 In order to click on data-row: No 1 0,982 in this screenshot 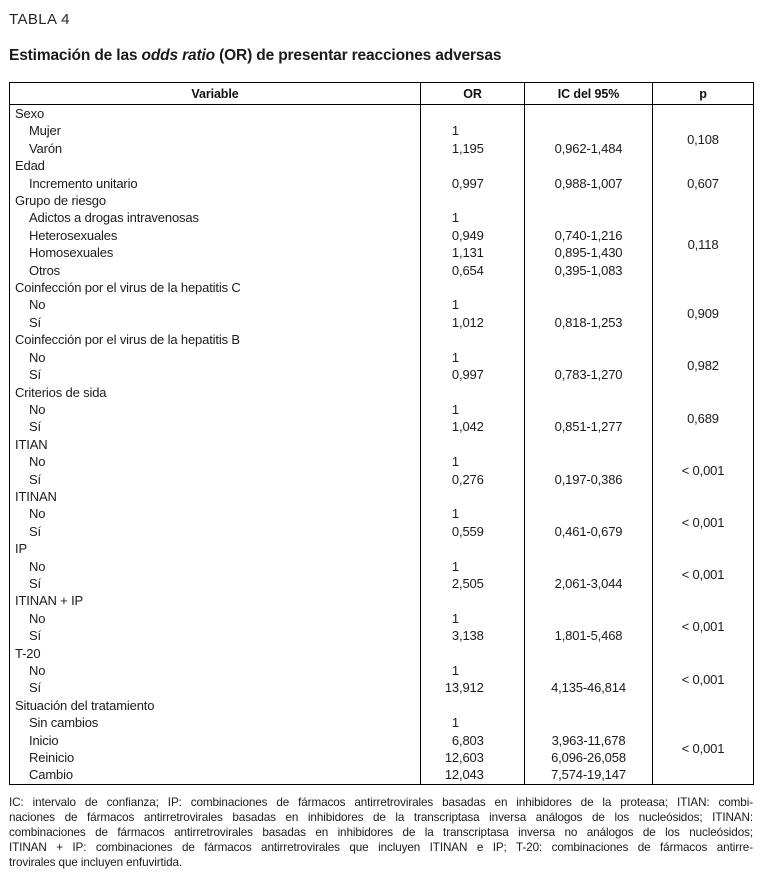, I will do `click(382, 366)`.